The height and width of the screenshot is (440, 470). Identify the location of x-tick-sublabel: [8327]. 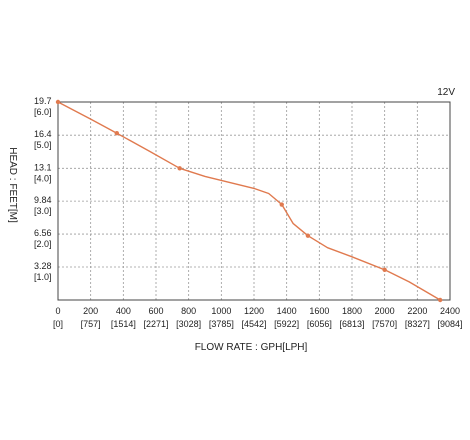
(417, 324).